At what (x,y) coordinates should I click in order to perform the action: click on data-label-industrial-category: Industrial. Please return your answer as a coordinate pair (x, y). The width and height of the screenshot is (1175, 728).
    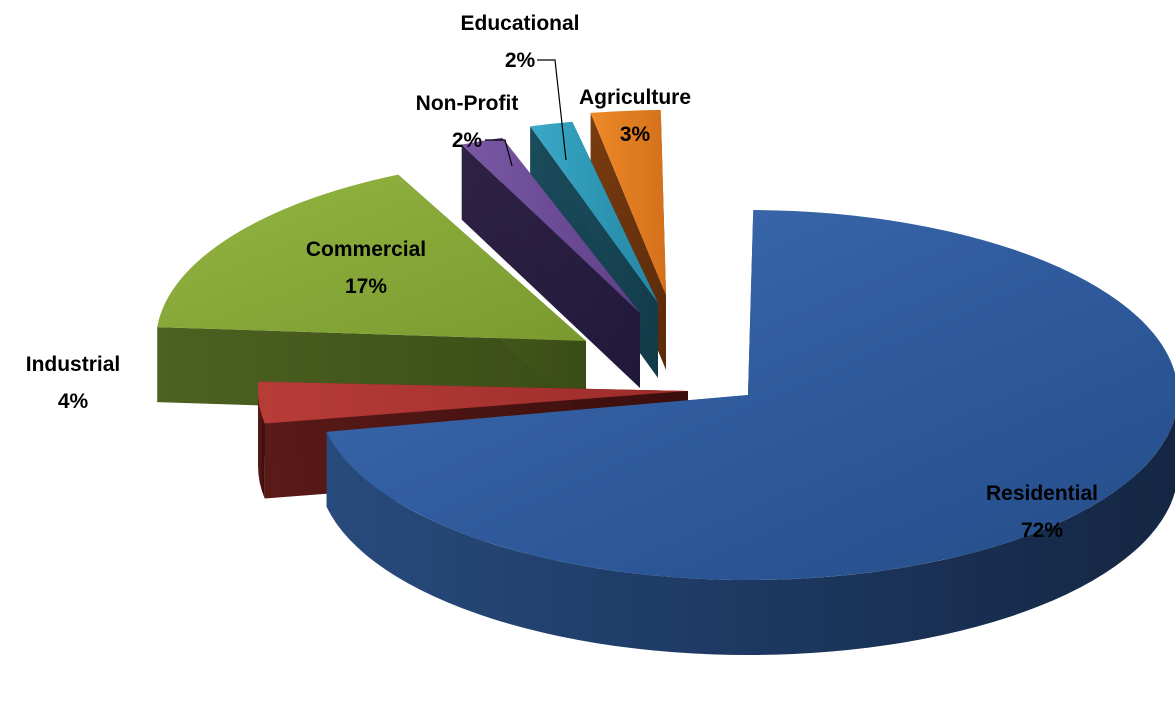
    Looking at the image, I should click on (73, 364).